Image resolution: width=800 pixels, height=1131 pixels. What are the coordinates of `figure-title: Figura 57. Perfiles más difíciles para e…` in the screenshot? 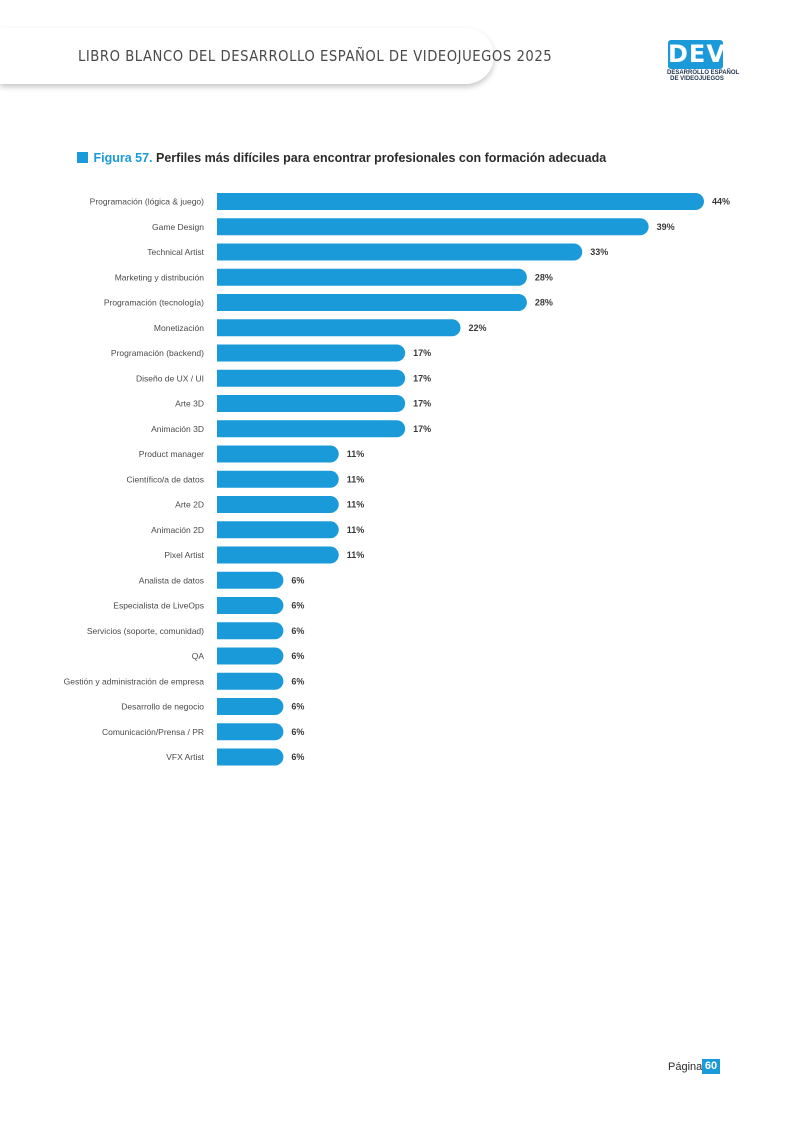 It's located at (341, 158).